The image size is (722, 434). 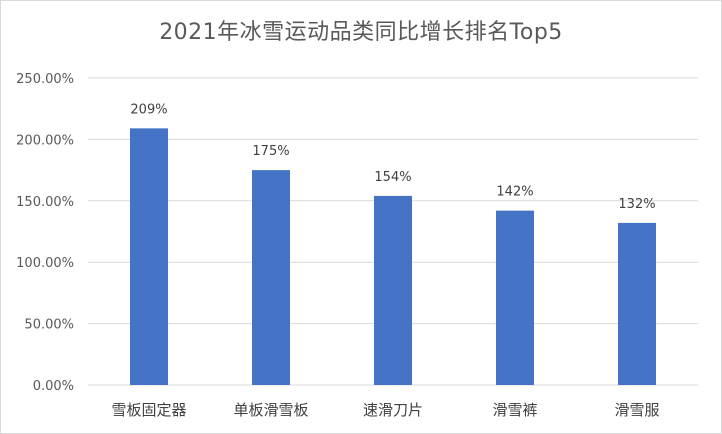 What do you see at coordinates (49, 325) in the screenshot?
I see `y-tick-label: 50.00%` at bounding box center [49, 325].